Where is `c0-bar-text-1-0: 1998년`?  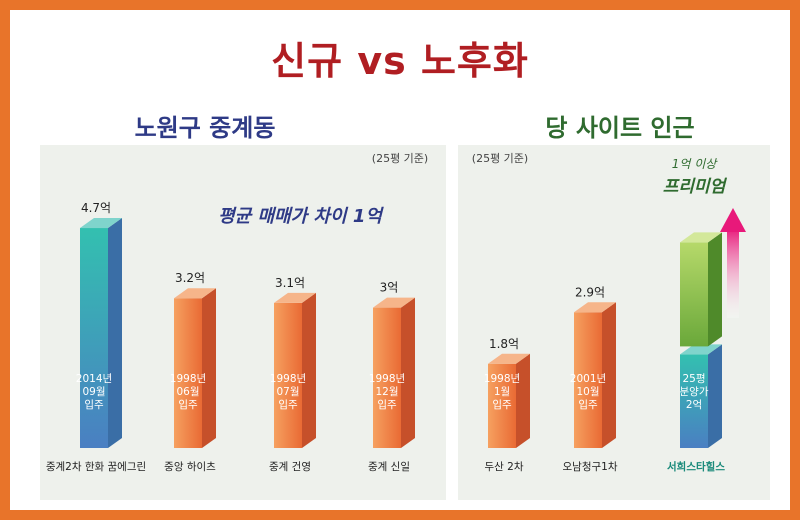
c0-bar-text-1-0: 1998년 is located at coordinates (188, 379).